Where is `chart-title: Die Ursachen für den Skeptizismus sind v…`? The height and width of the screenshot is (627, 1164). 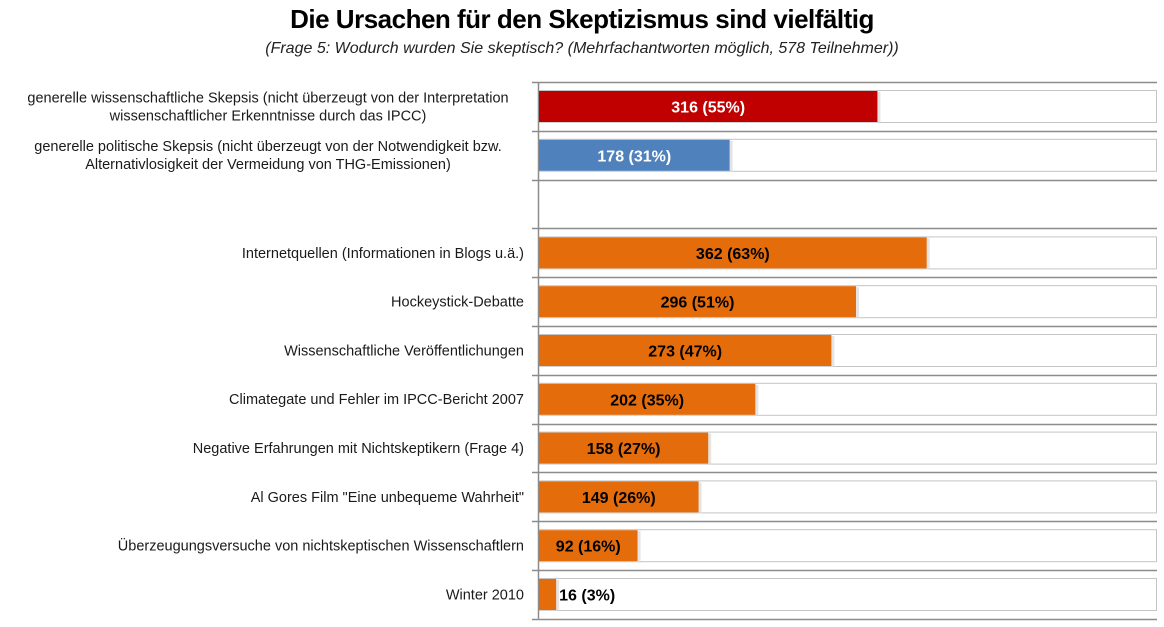
chart-title: Die Ursachen für den Skeptizismus sind v… is located at coordinates (582, 19).